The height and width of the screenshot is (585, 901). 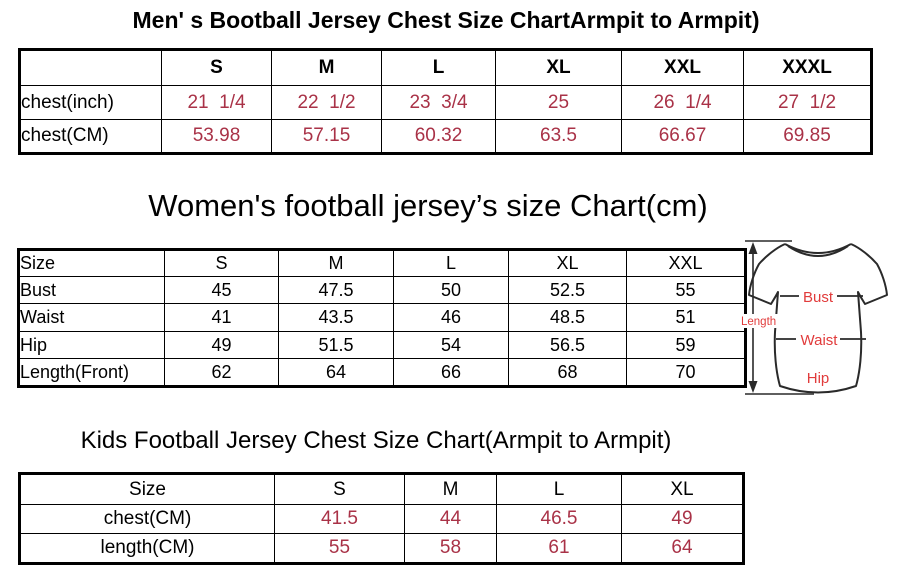 What do you see at coordinates (450, 519) in the screenshot?
I see `table-cell: 44` at bounding box center [450, 519].